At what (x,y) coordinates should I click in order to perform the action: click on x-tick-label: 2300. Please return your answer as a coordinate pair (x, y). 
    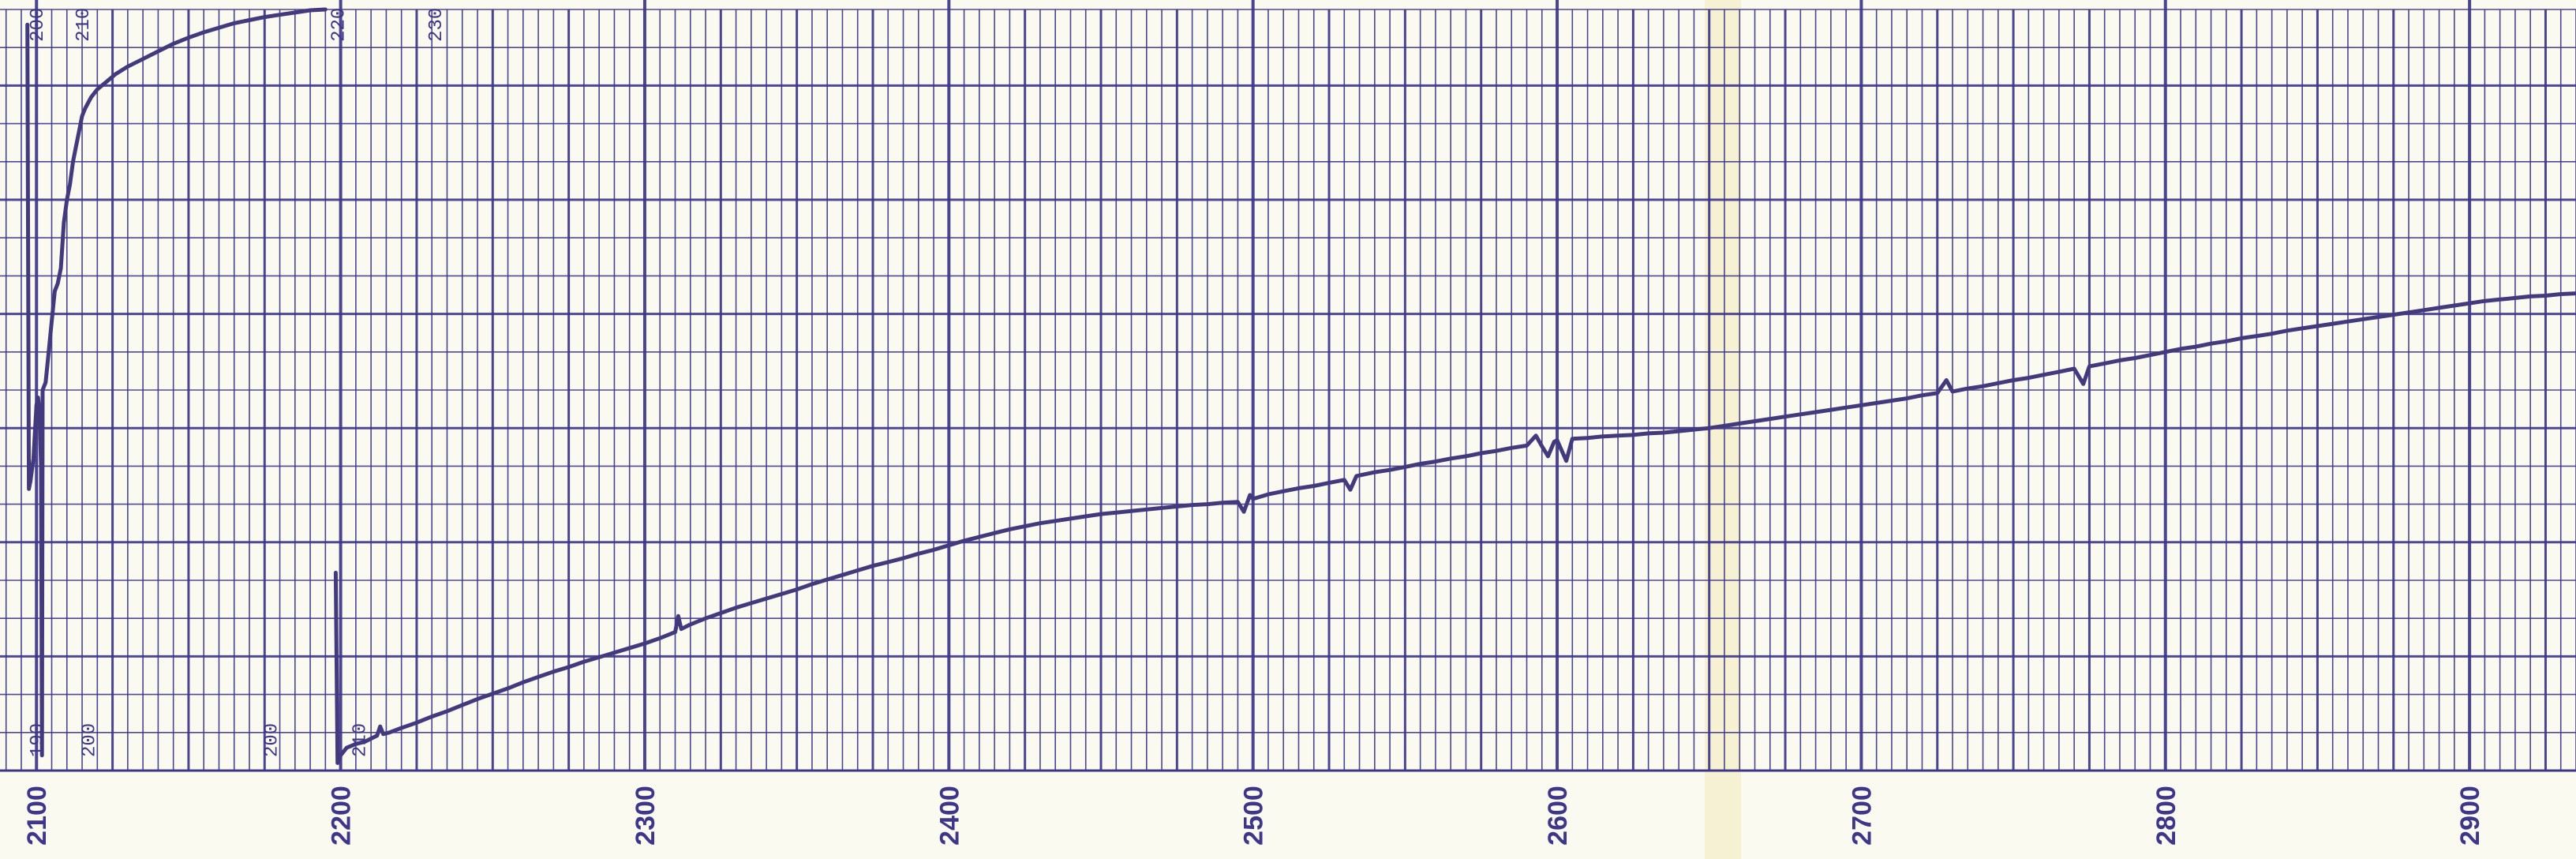
    Looking at the image, I should click on (646, 816).